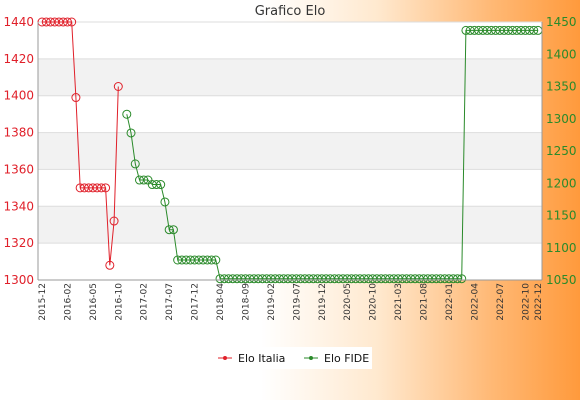  Describe the element at coordinates (170, 302) in the screenshot. I see `x-tick-label: 2017-07` at that location.